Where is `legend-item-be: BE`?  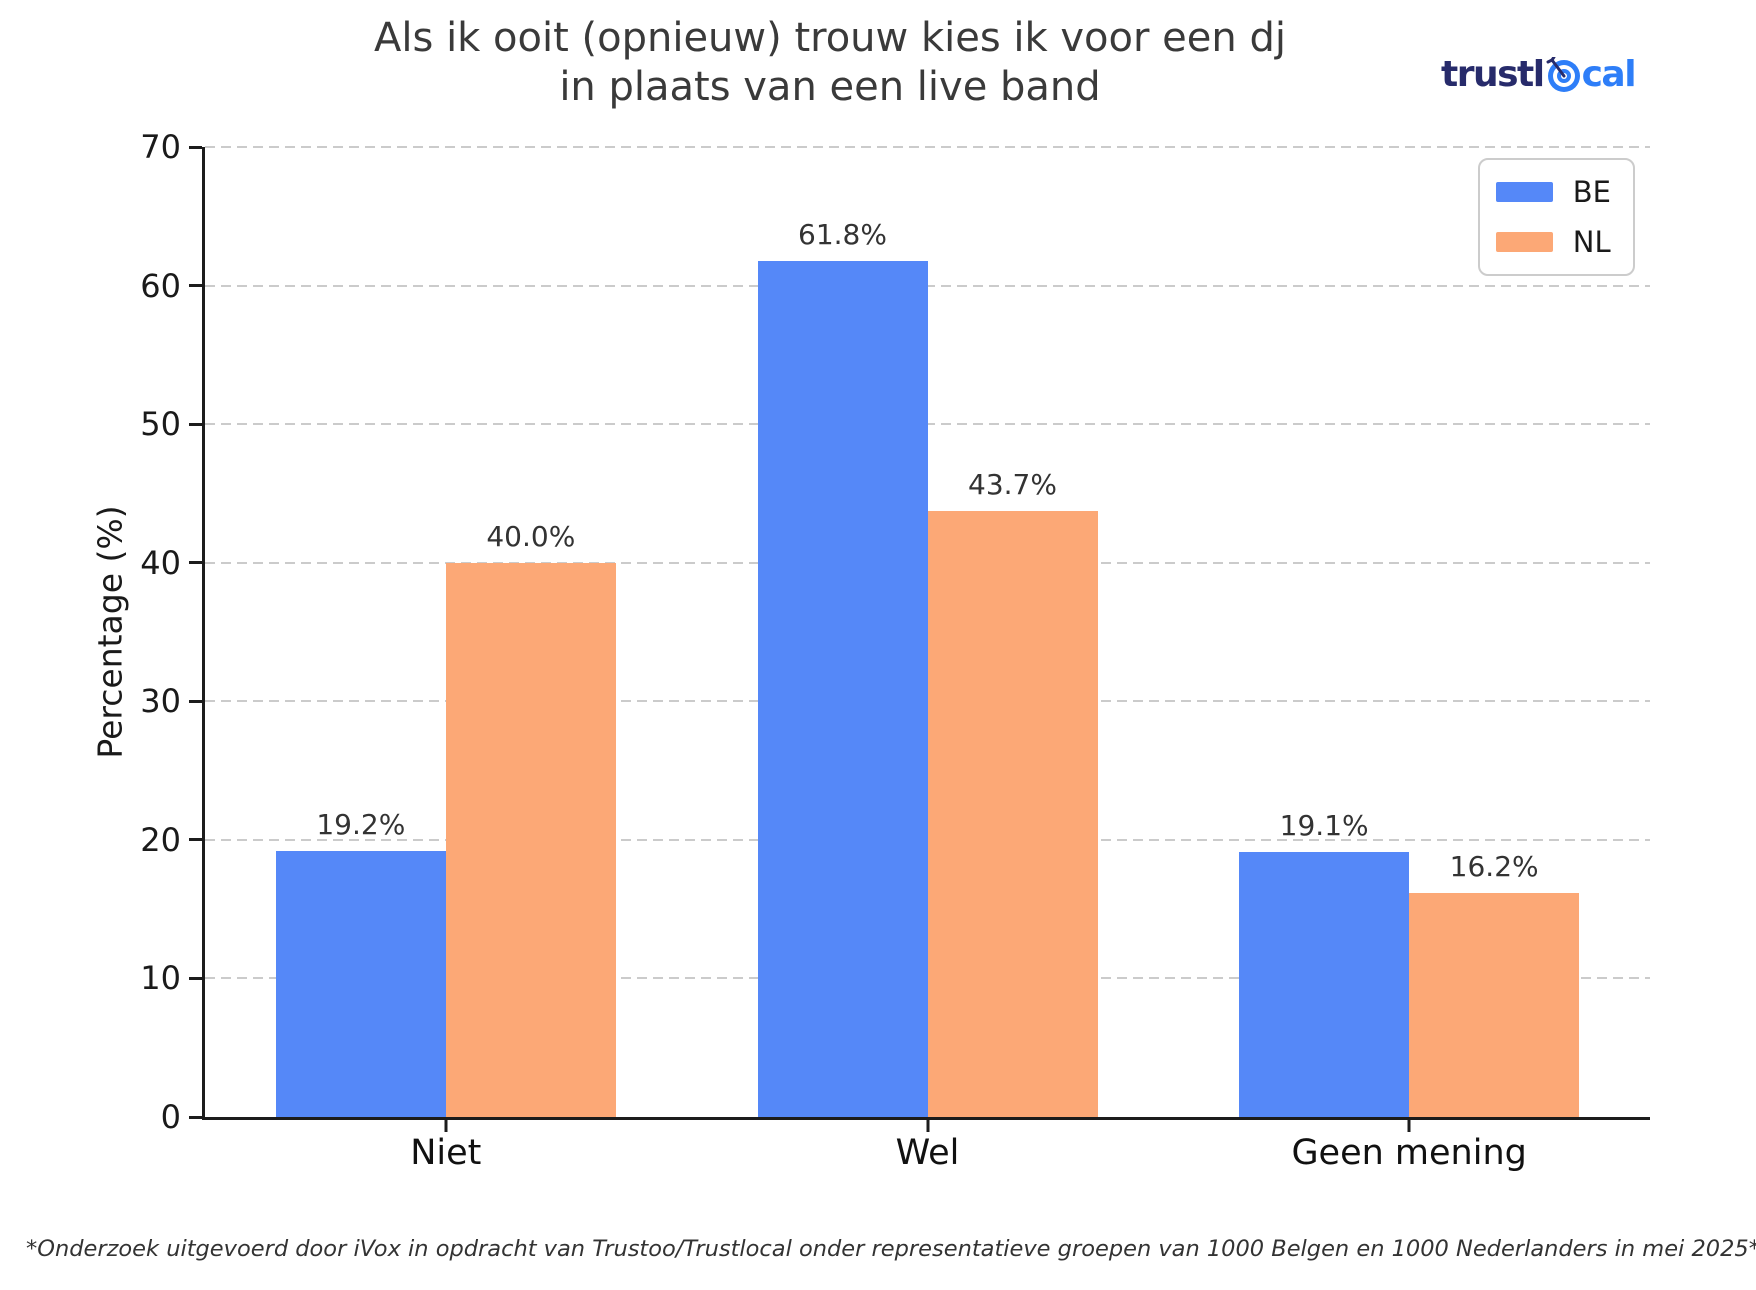 legend-item-be: BE is located at coordinates (1553, 192).